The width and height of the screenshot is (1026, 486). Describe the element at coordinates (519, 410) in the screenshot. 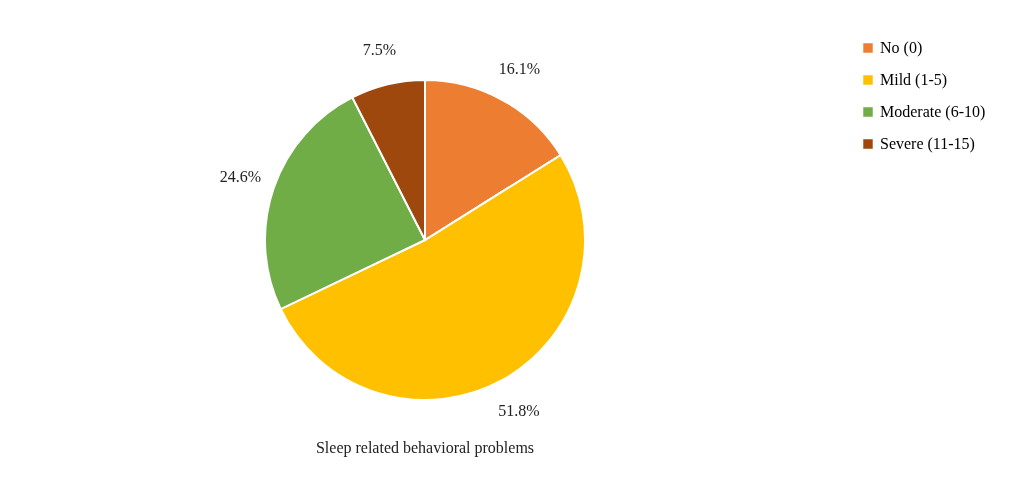

I see `data-label: 51.8%` at that location.